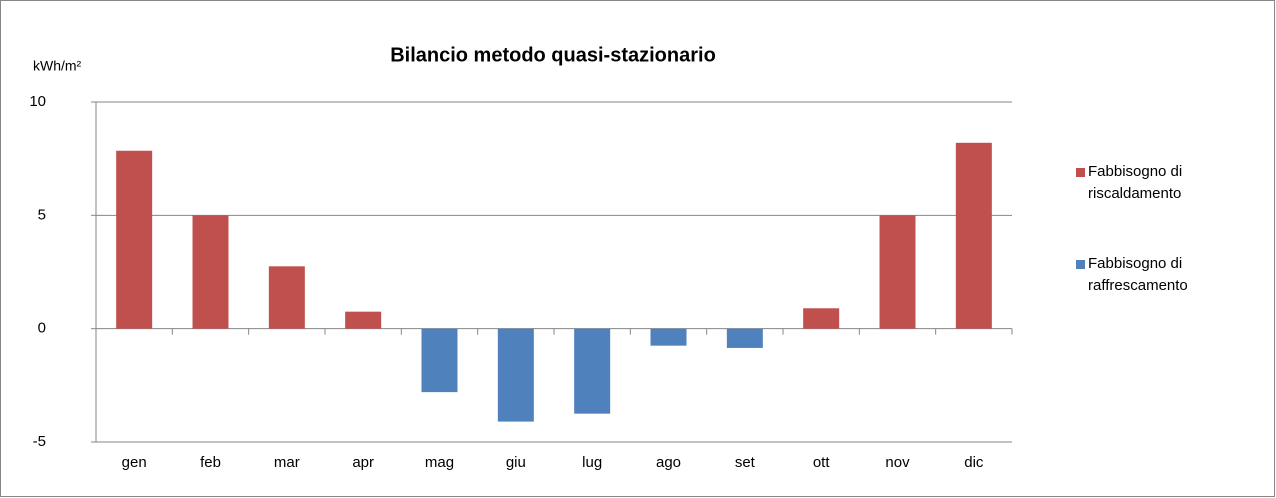 The width and height of the screenshot is (1276, 498). What do you see at coordinates (553, 55) in the screenshot?
I see `chart-title: Bilancio metodo quasi-stazionario` at bounding box center [553, 55].